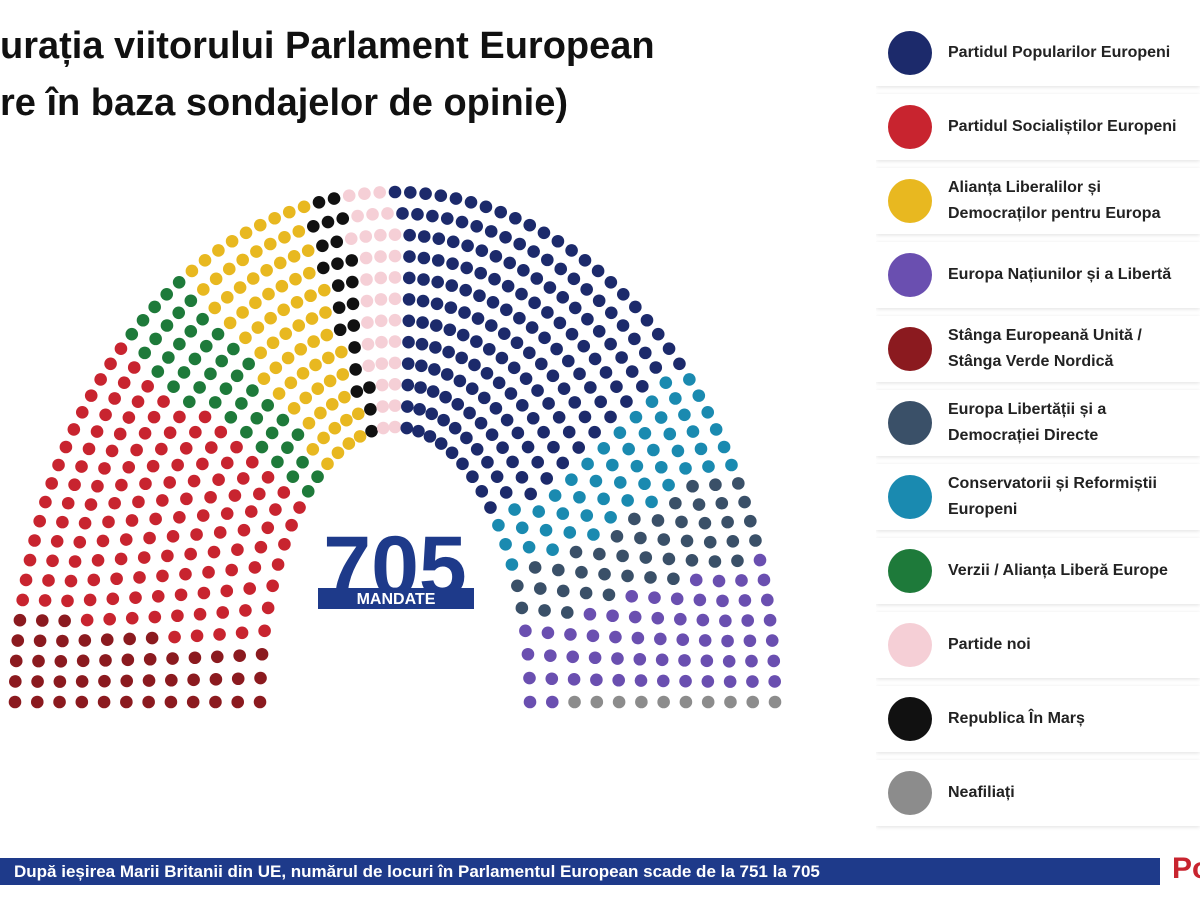  Describe the element at coordinates (1186, 868) in the screenshot. I see `logo: Po` at that location.